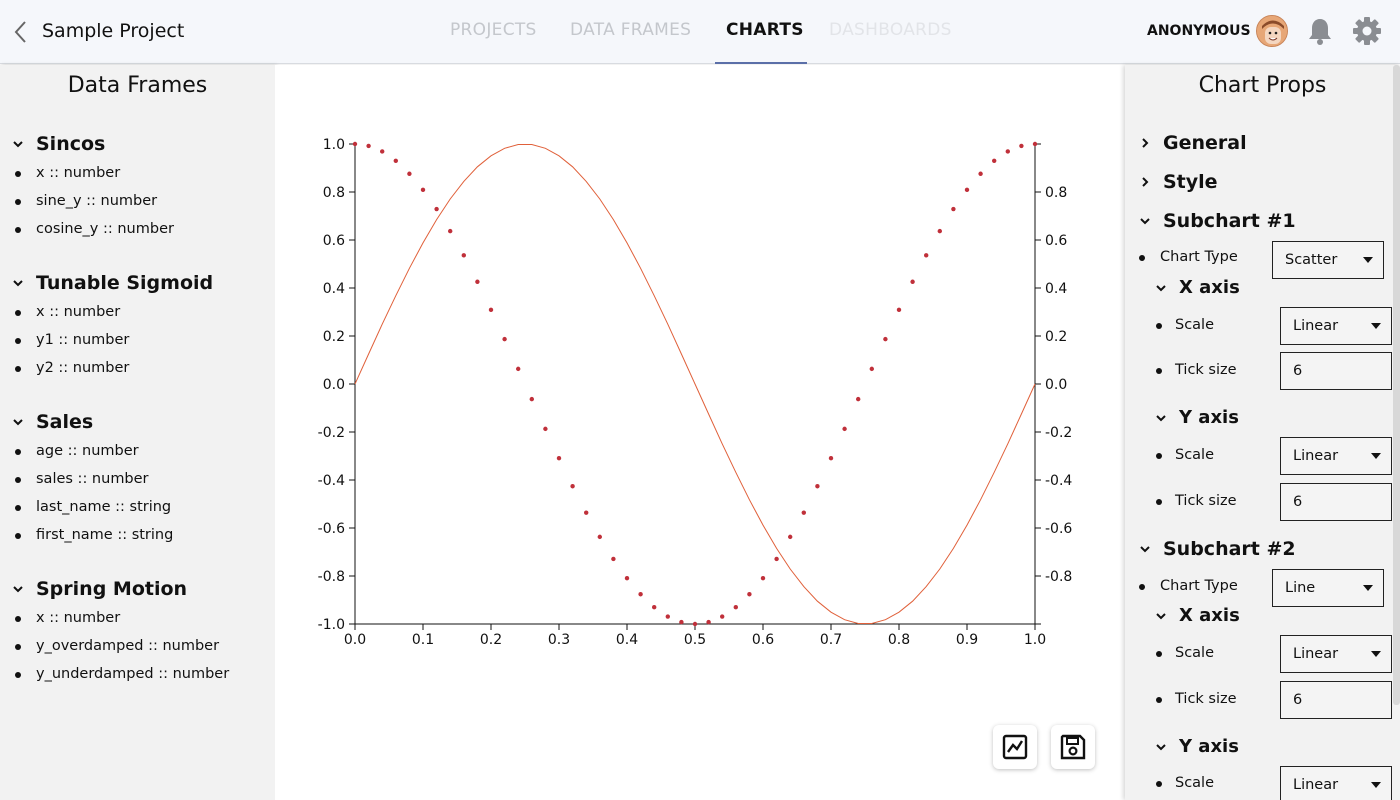 This screenshot has height=800, width=1400. I want to click on tab-charts: CHARTS, so click(765, 30).